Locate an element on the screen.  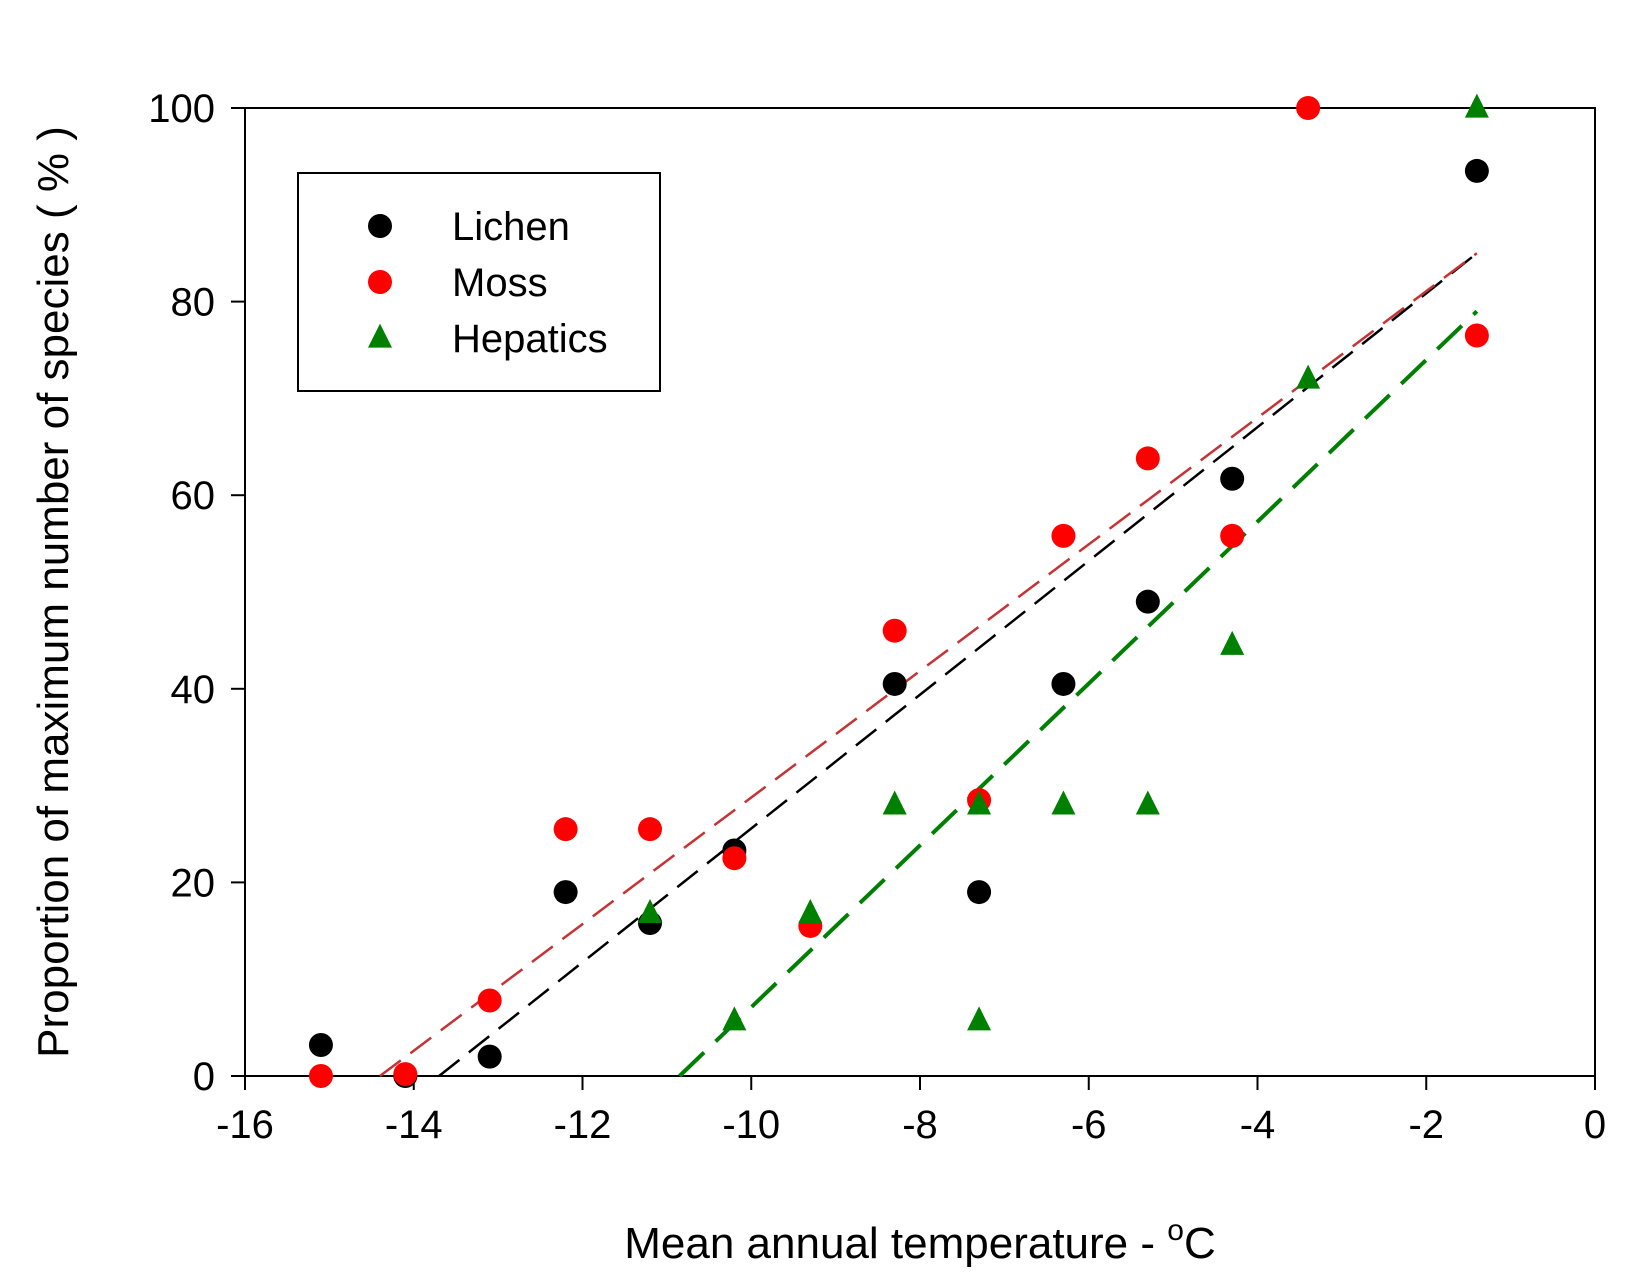
legend-marker-moss is located at coordinates (380, 282).